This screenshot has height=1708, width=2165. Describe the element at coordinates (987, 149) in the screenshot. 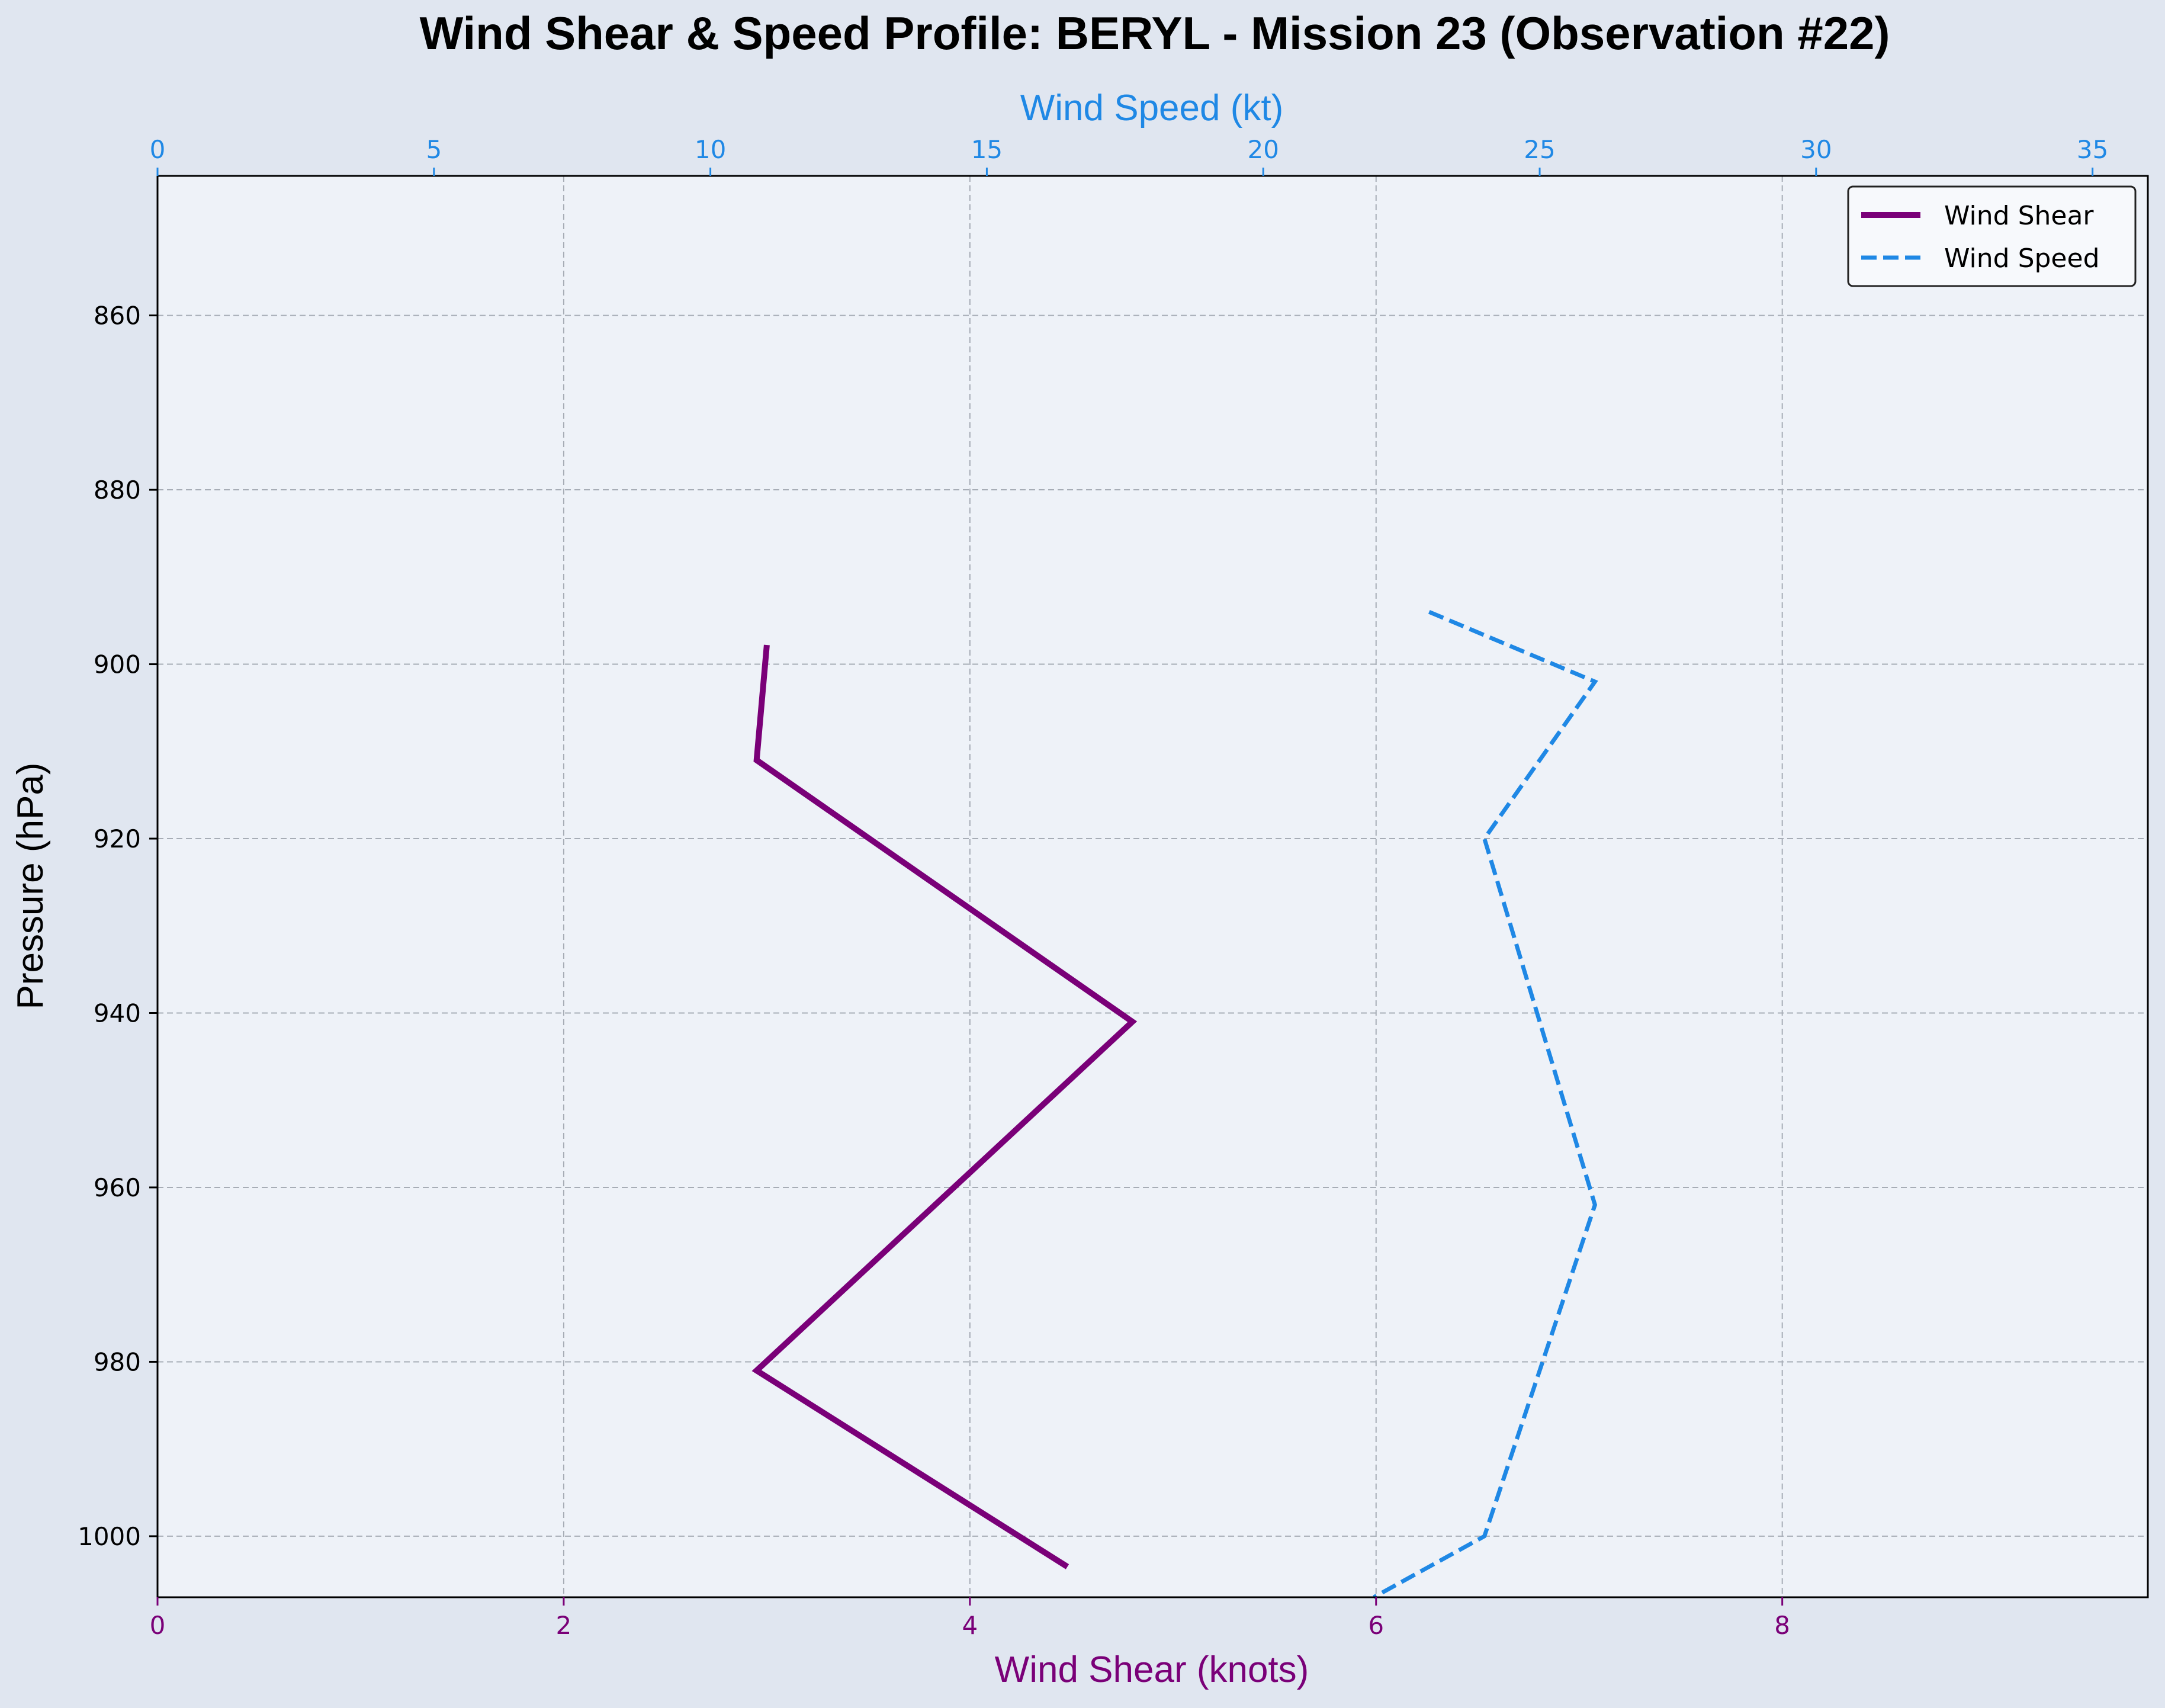

I see `top-axis-tick-label: 15` at that location.